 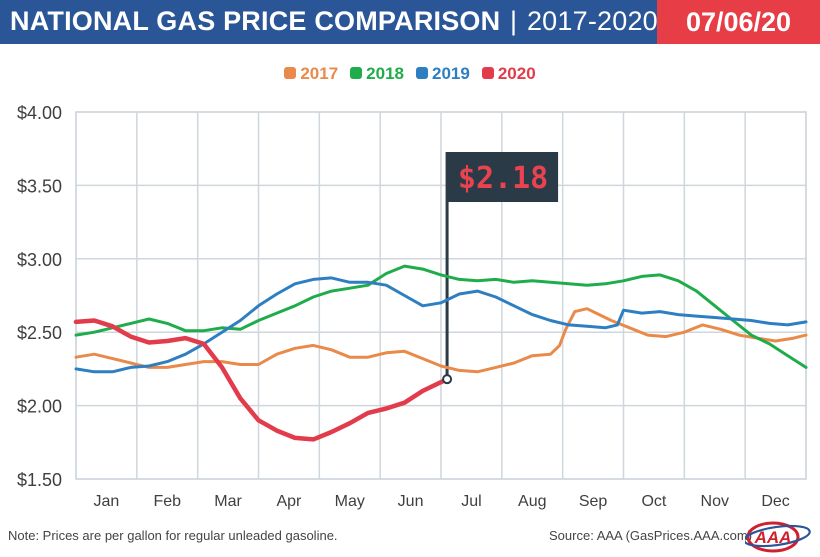 I want to click on y-tick-label: $3.50, so click(x=39, y=186).